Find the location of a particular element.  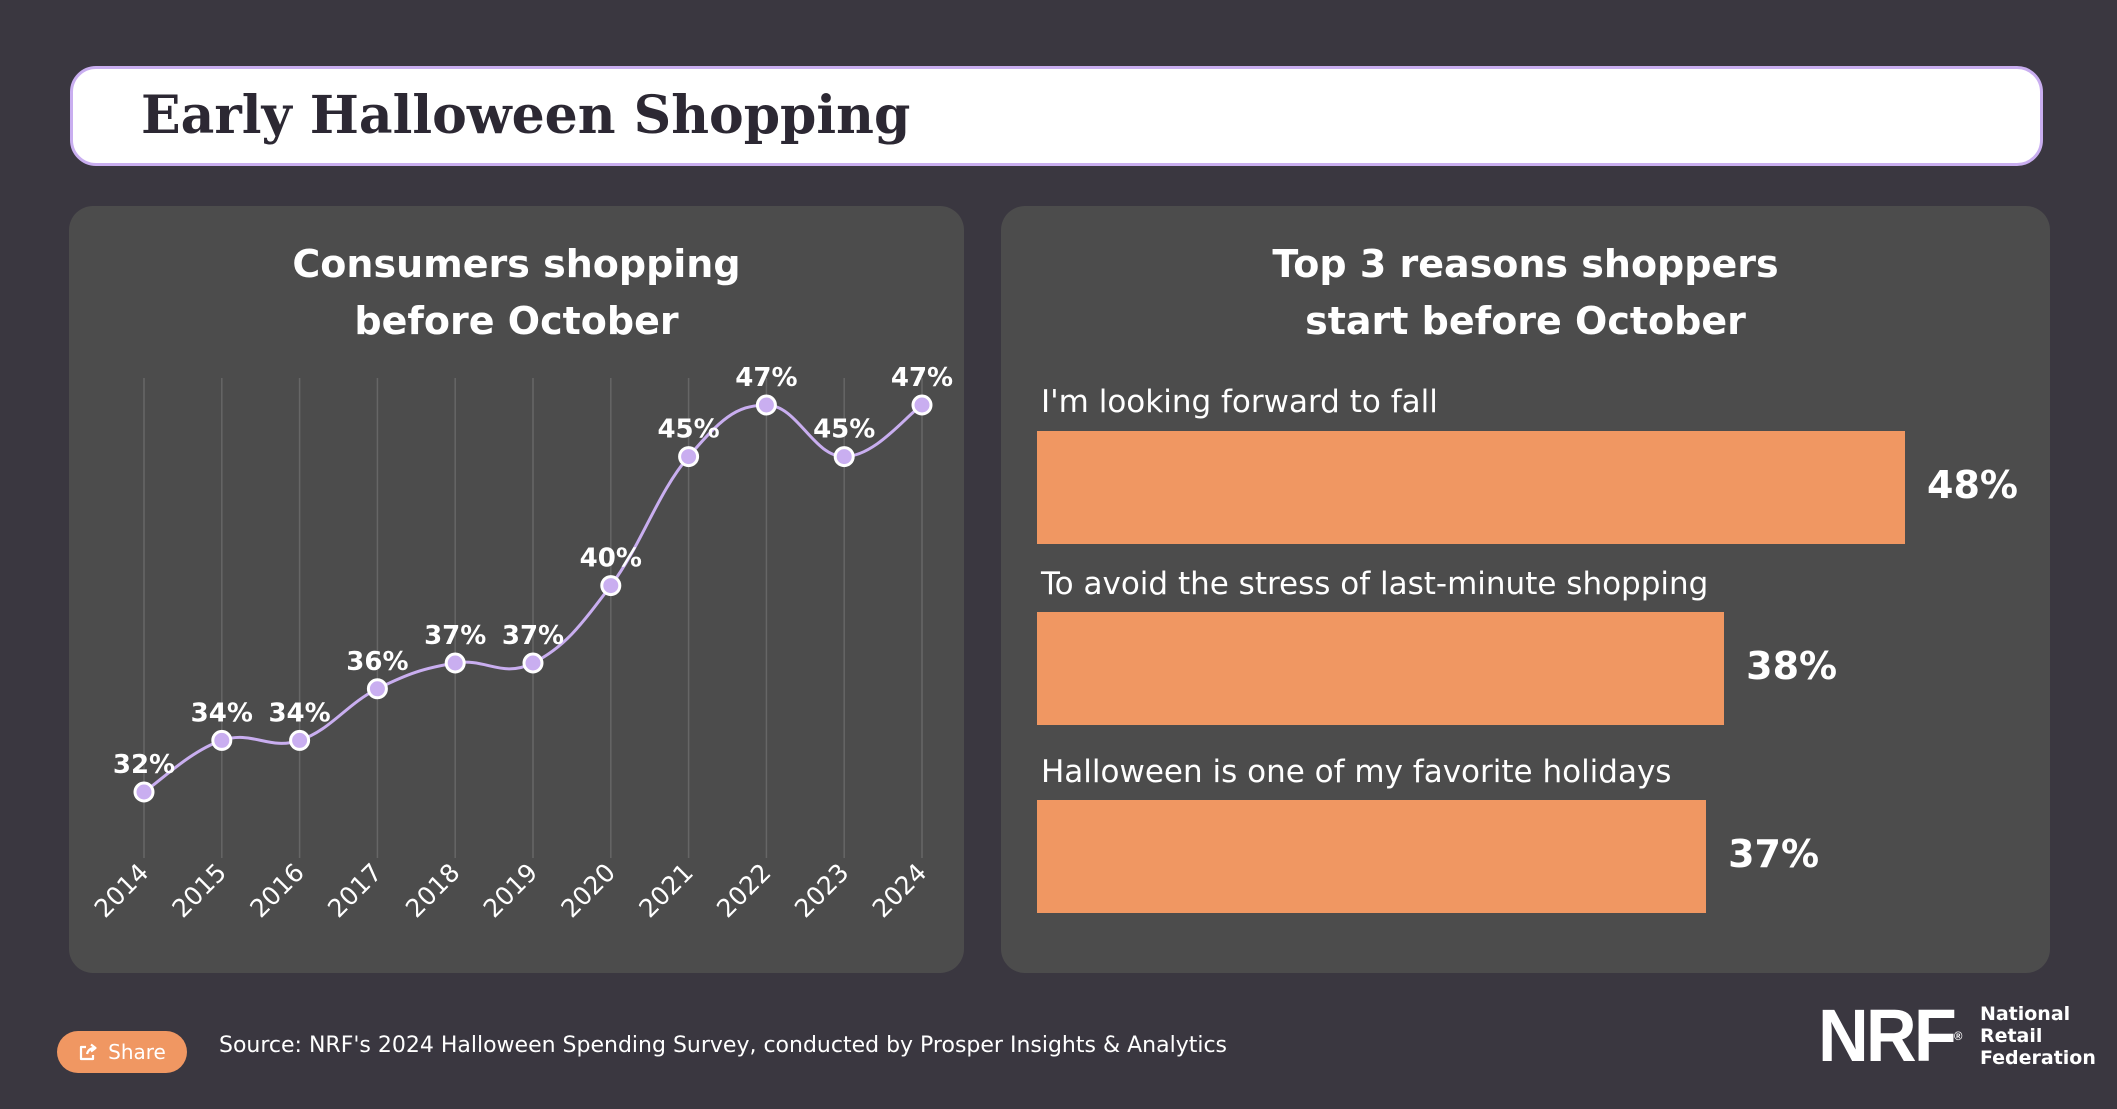

data-label-2022: 47% is located at coordinates (766, 378).